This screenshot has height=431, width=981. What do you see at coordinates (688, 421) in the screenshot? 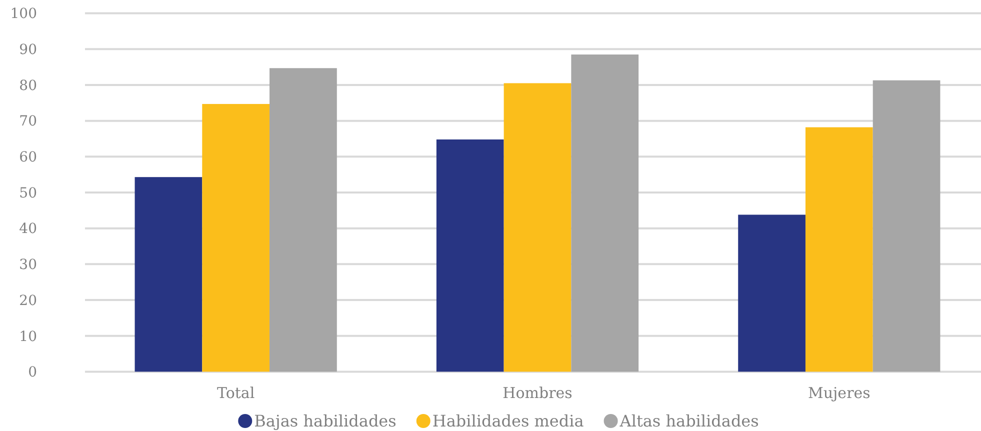
I see `legend-label: Altas habilidades` at bounding box center [688, 421].